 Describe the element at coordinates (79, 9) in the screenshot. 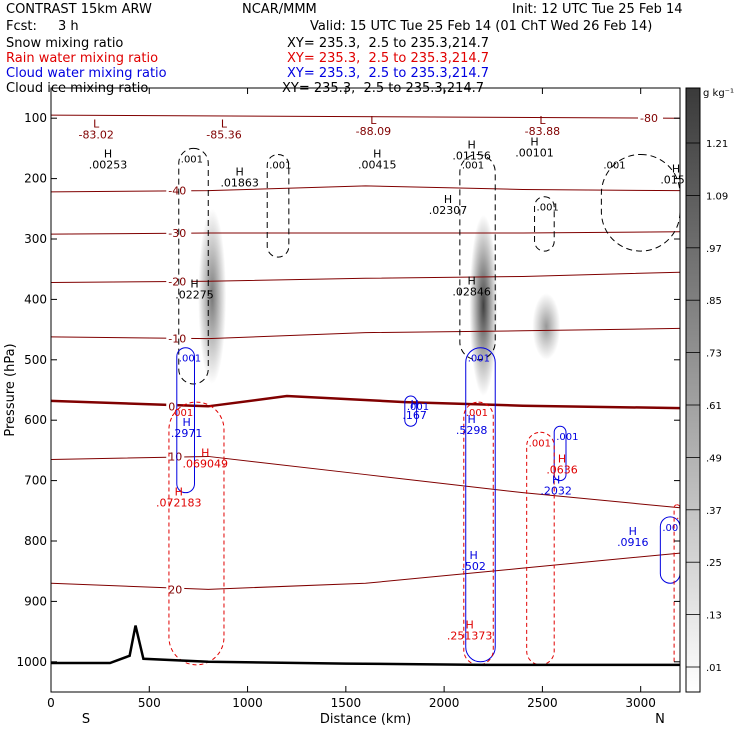

I see `model-title: CONTRAST 15km ARW` at that location.